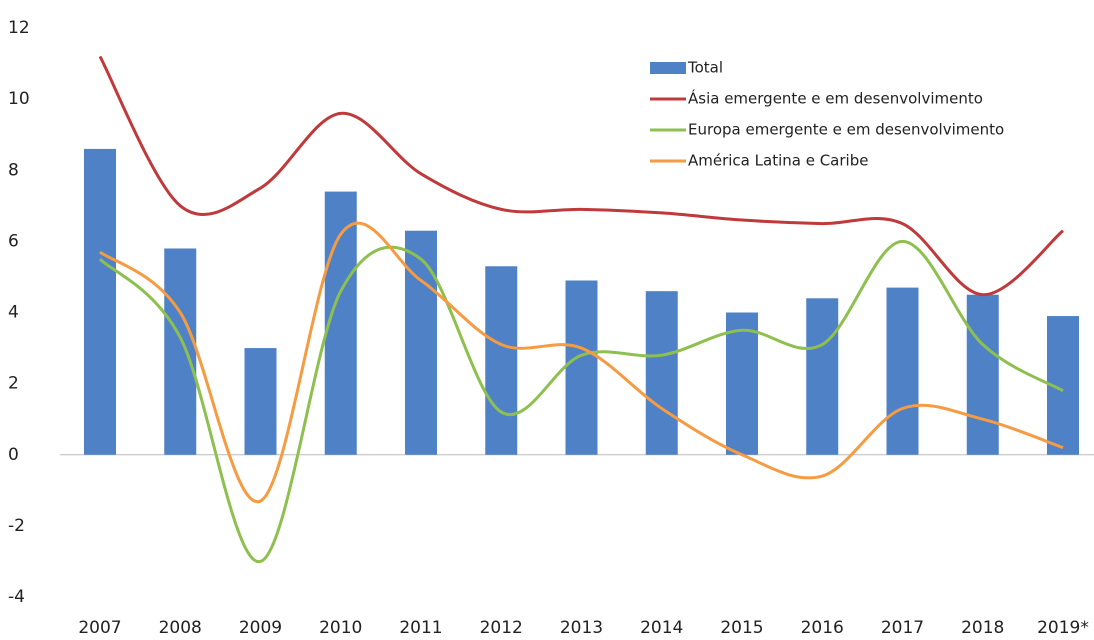 The height and width of the screenshot is (640, 1094). I want to click on x-tick-label: 2016, so click(822, 628).